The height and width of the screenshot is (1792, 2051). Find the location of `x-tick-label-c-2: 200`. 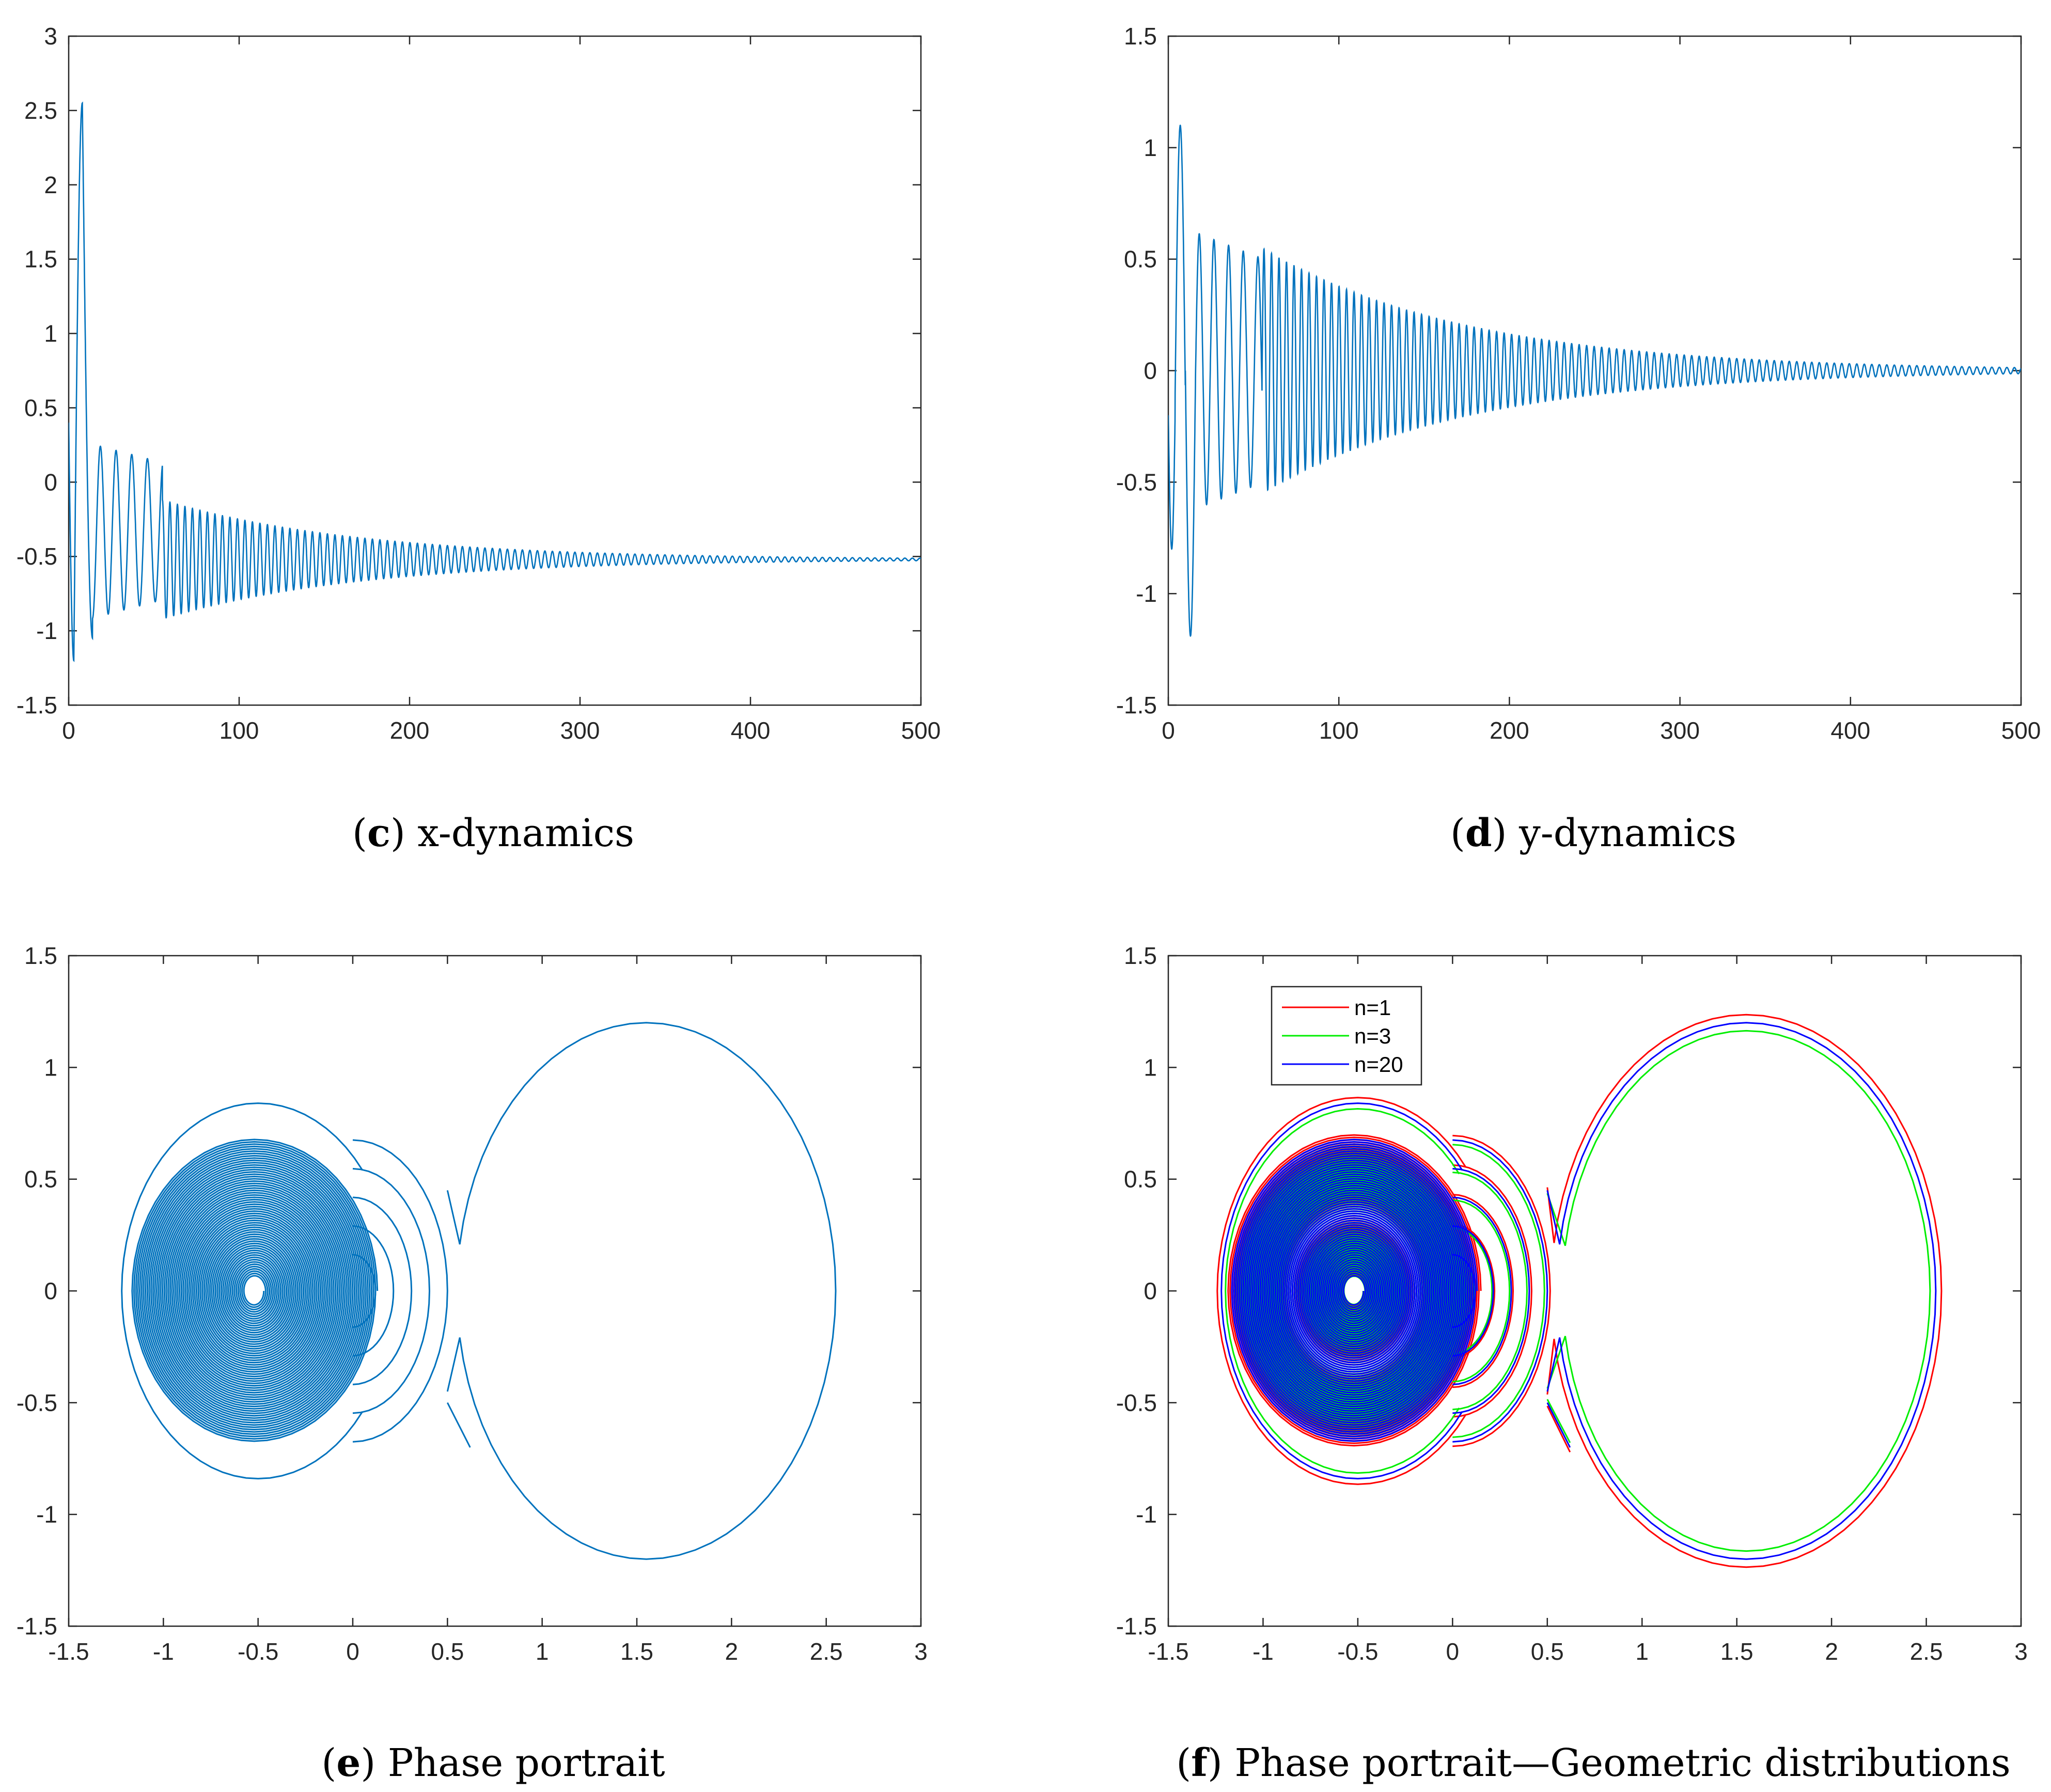

x-tick-label-c-2: 200 is located at coordinates (410, 730).